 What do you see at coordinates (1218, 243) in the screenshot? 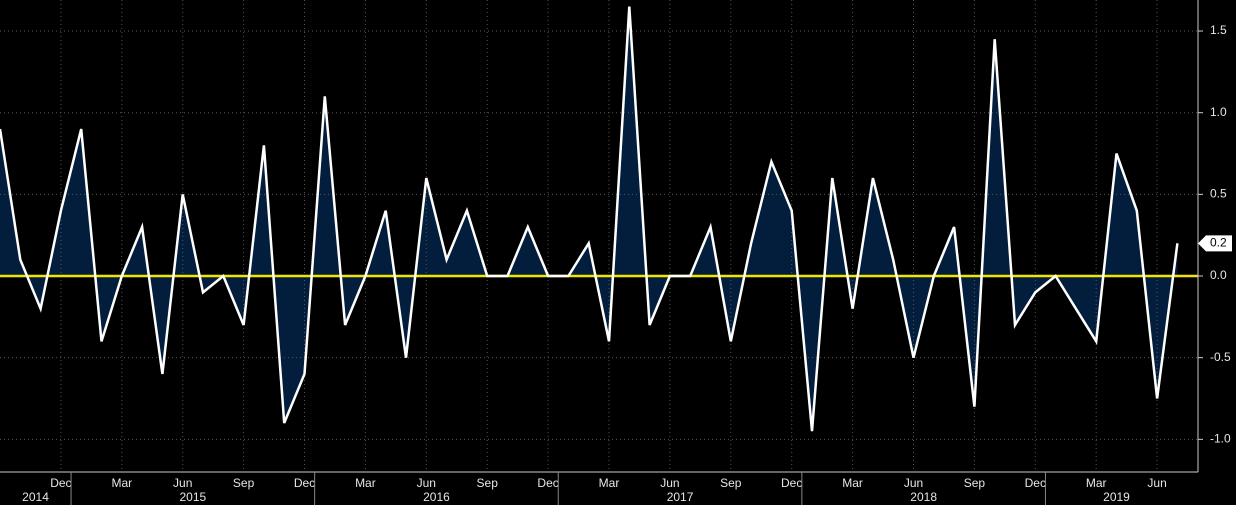
I see `last-value-label: 0.2` at bounding box center [1218, 243].